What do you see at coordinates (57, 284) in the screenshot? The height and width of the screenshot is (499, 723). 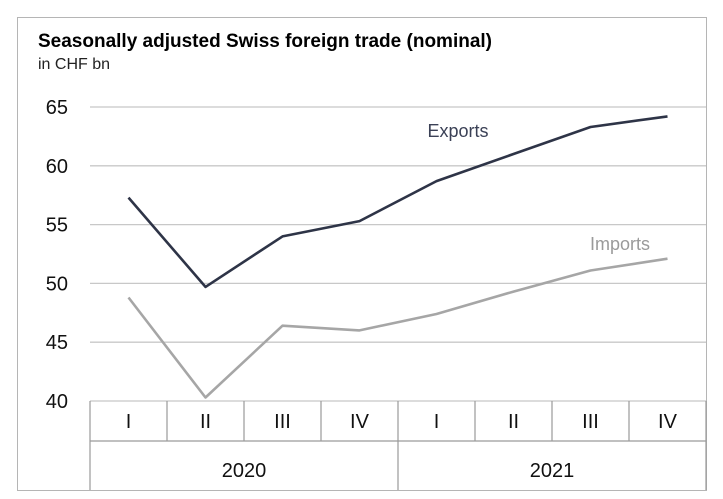 I see `y-tick-label: 50` at bounding box center [57, 284].